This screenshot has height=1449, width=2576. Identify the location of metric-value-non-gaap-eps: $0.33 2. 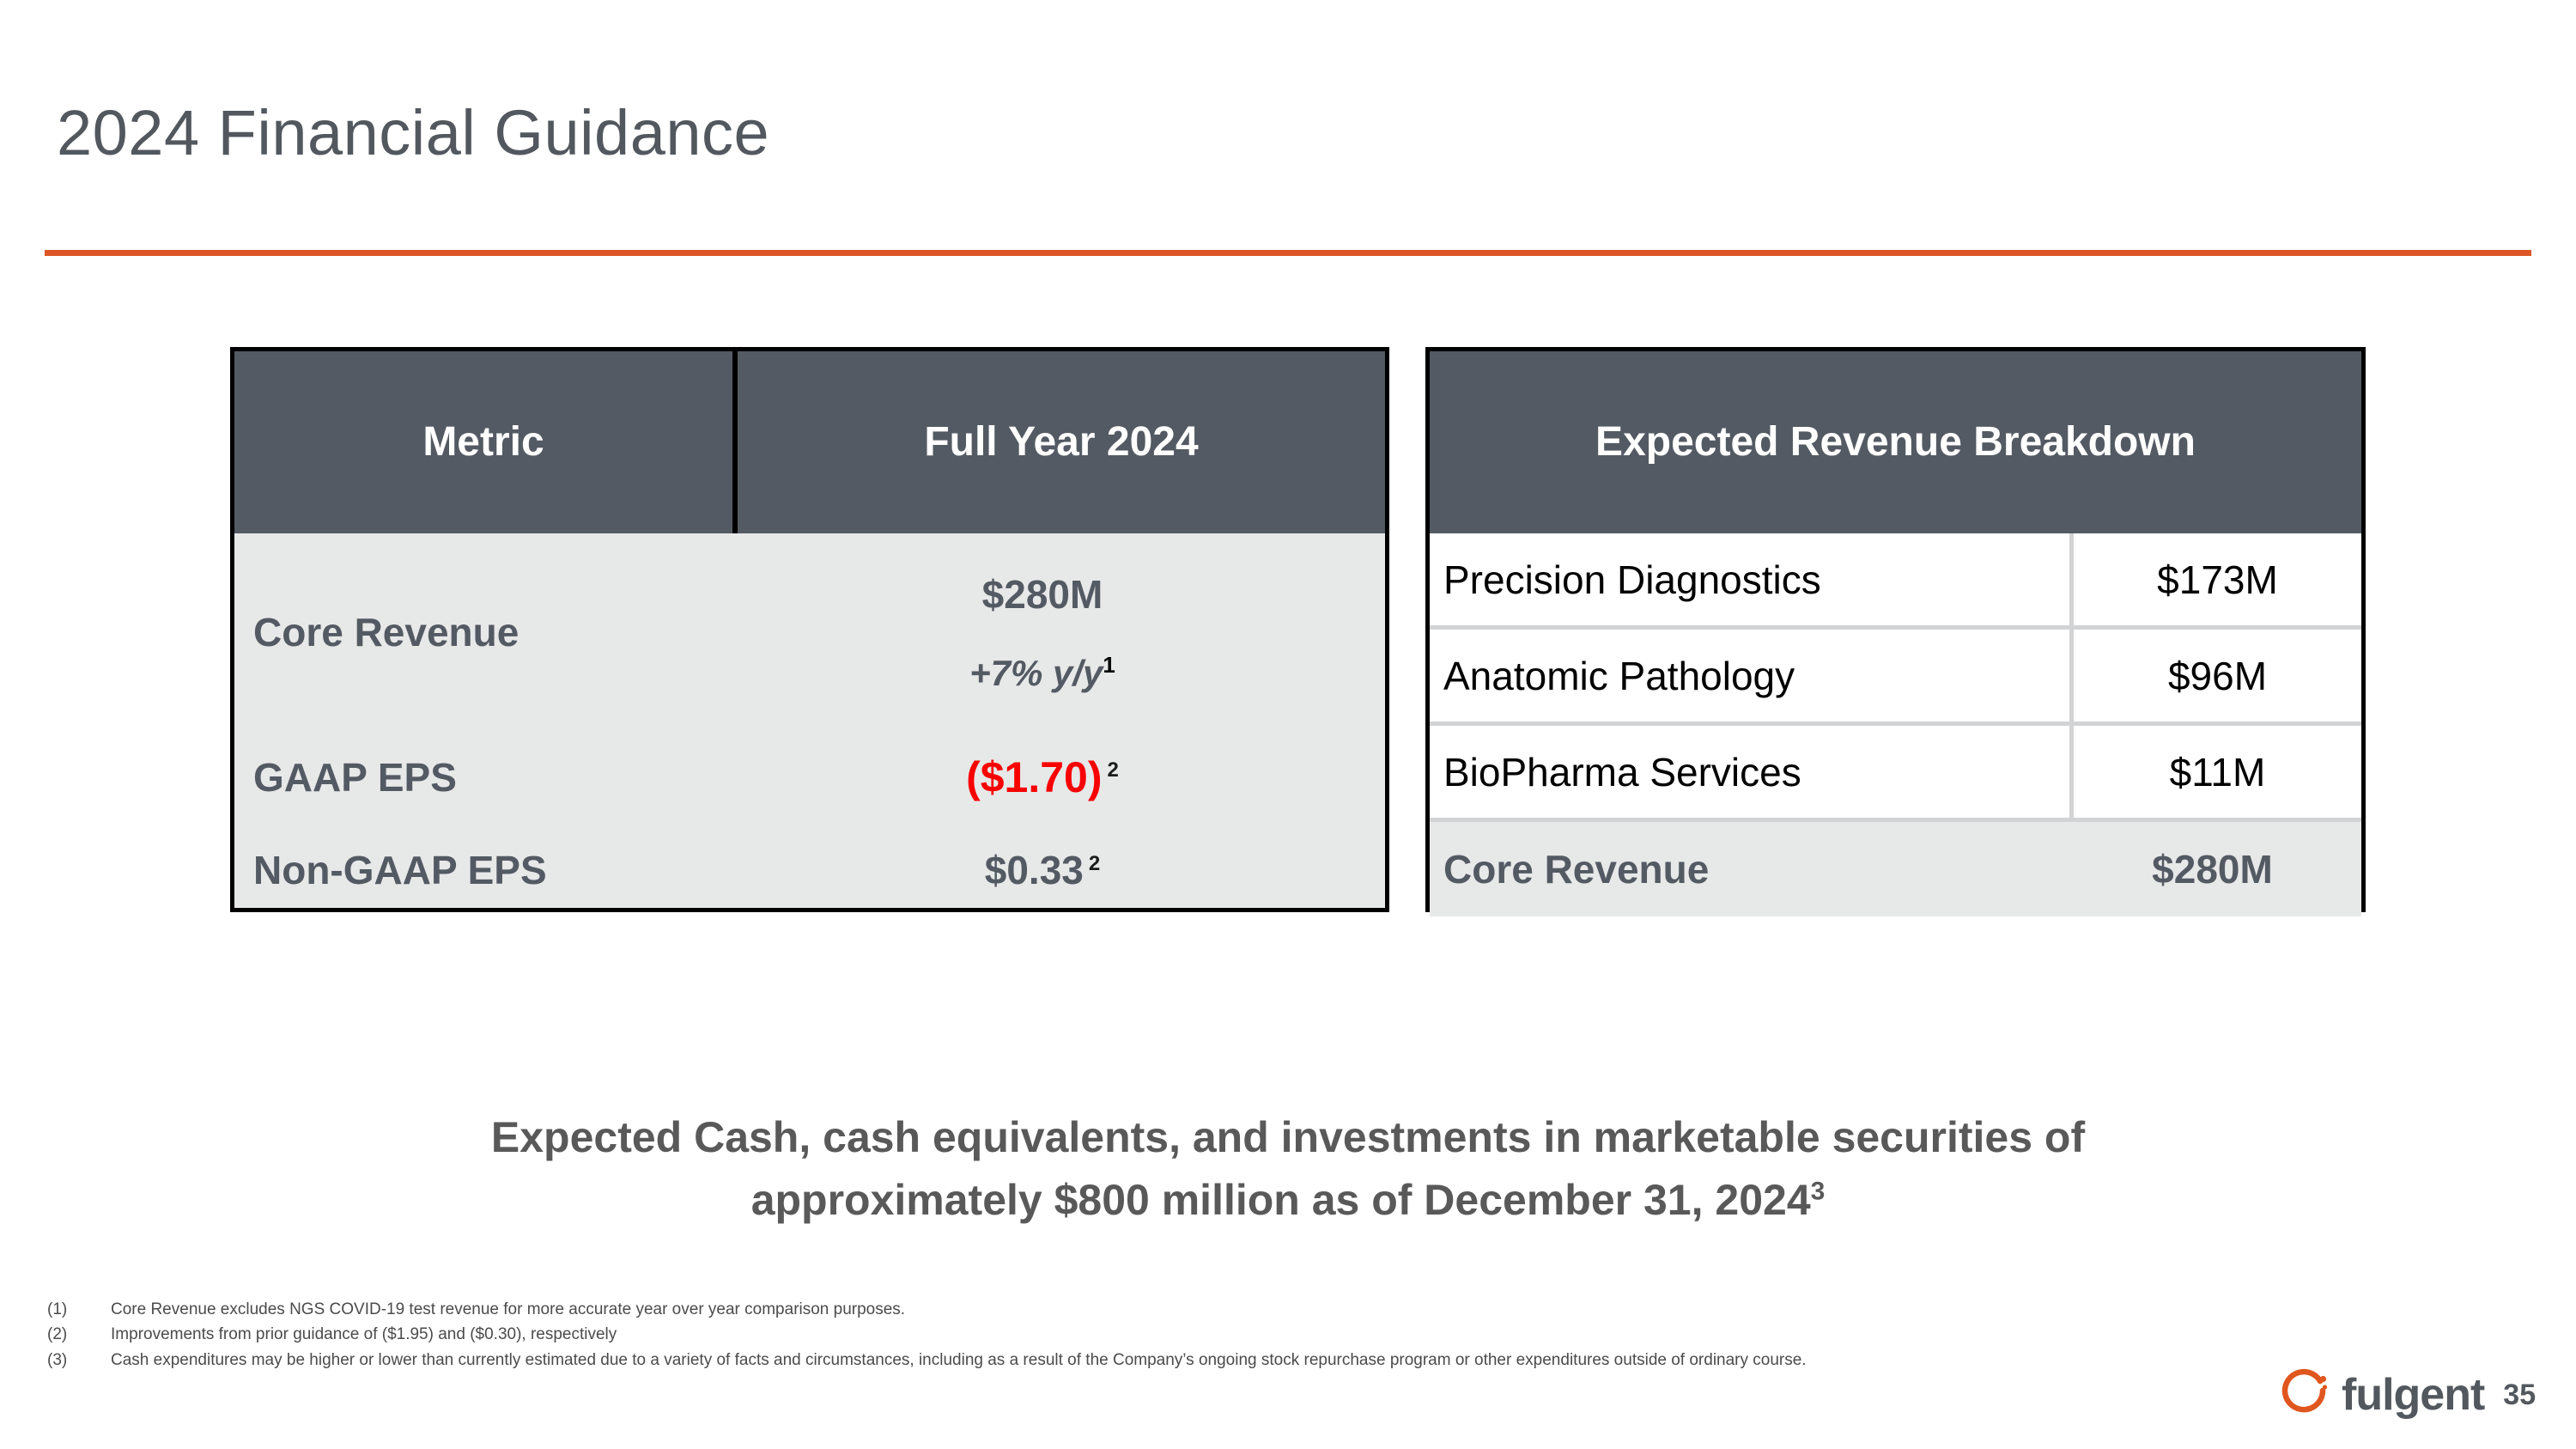
(1061, 870).